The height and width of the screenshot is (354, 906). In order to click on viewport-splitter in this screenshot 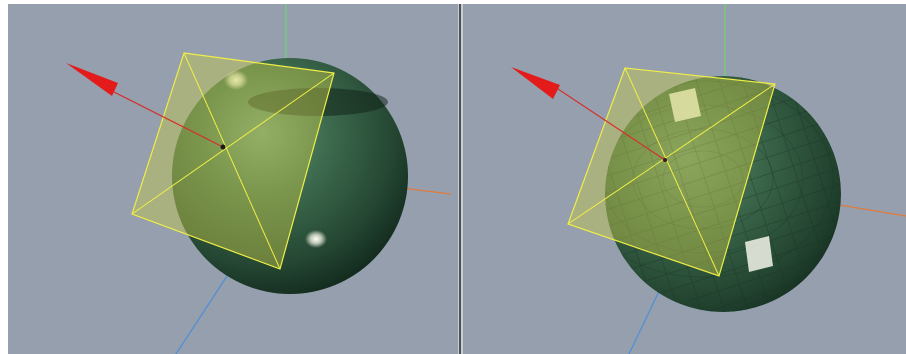, I will do `click(460, 179)`.